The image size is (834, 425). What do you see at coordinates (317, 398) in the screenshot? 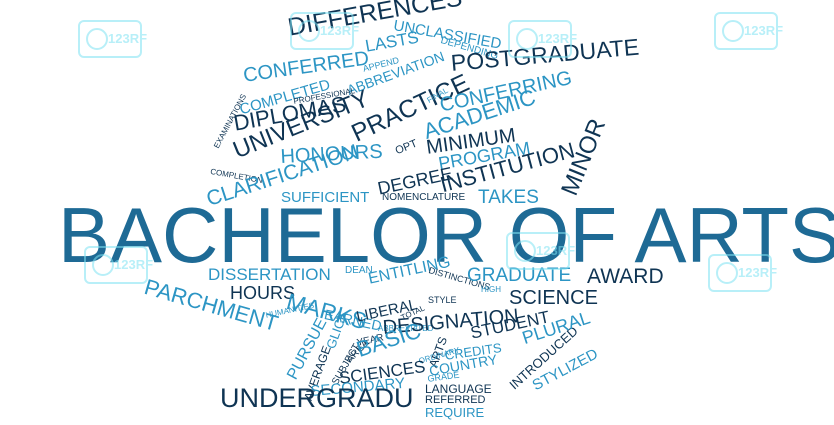
I see `word-undergraduate: UNDERGRADU` at bounding box center [317, 398].